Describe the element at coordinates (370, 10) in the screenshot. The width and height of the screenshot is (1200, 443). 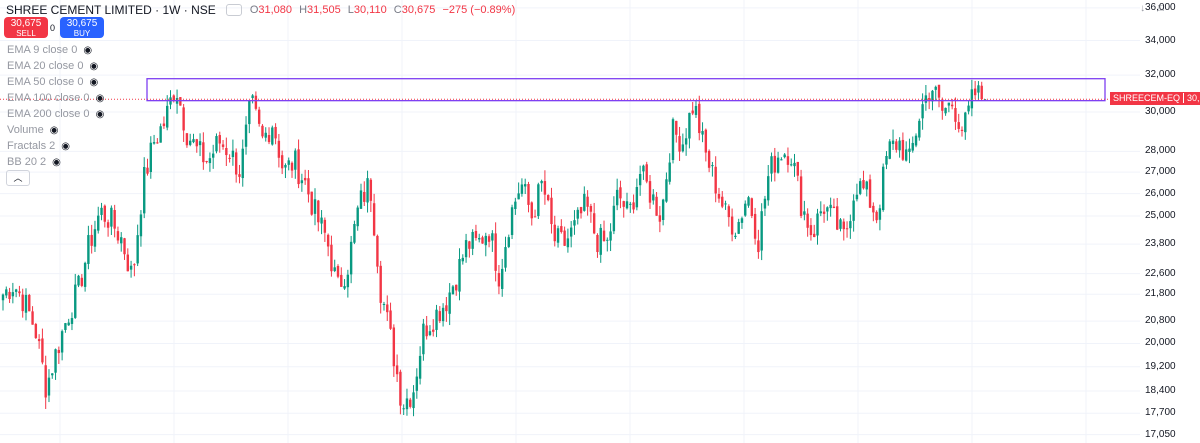
I see `ohlc-low-value: 30,110` at that location.